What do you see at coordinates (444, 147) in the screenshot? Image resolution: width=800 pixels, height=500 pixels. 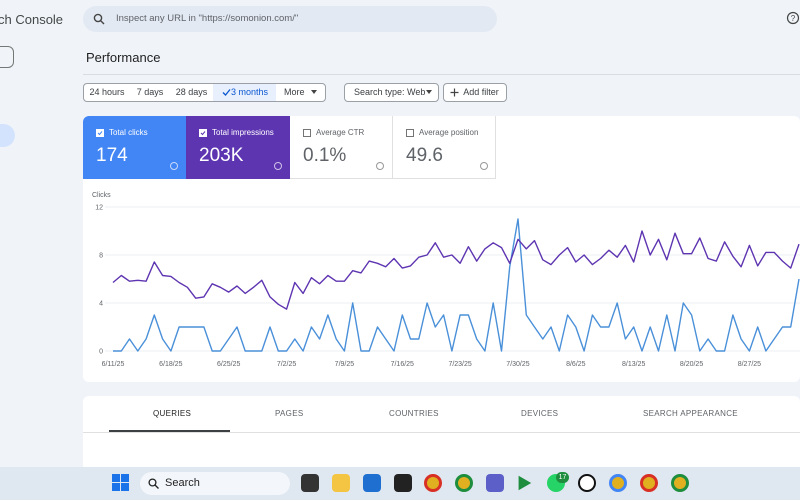 I see `metric-card: Average position 49.6` at bounding box center [444, 147].